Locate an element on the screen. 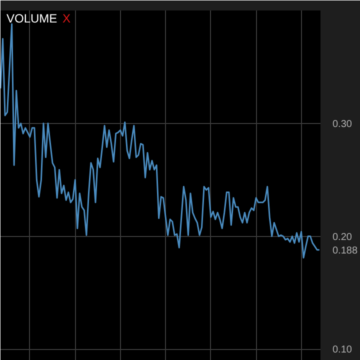  y-tick-label: 0.188 is located at coordinates (345, 250).